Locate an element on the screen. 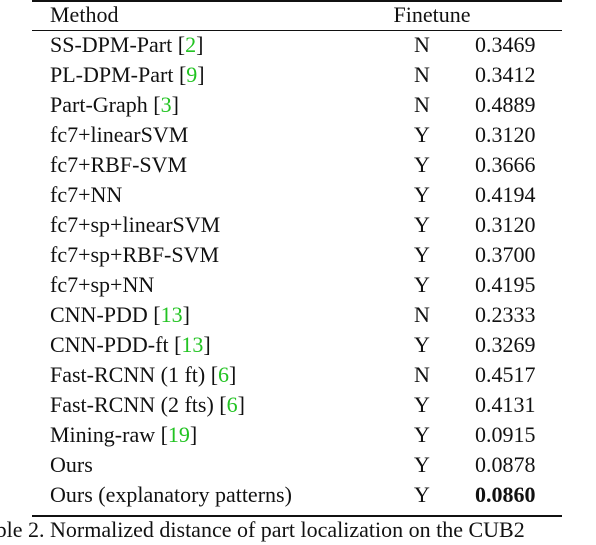  distance-value-cell: 0.4195 is located at coordinates (505, 284).